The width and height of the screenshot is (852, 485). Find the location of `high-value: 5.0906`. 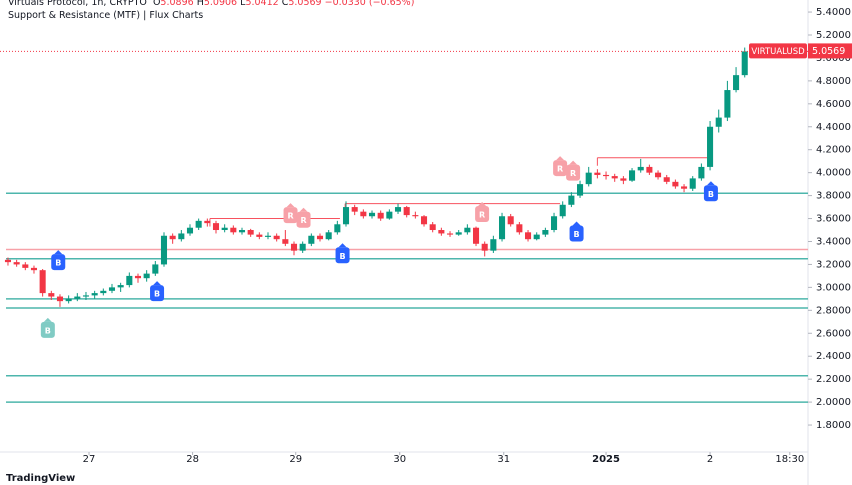

high-value: 5.0906 is located at coordinates (220, 4).